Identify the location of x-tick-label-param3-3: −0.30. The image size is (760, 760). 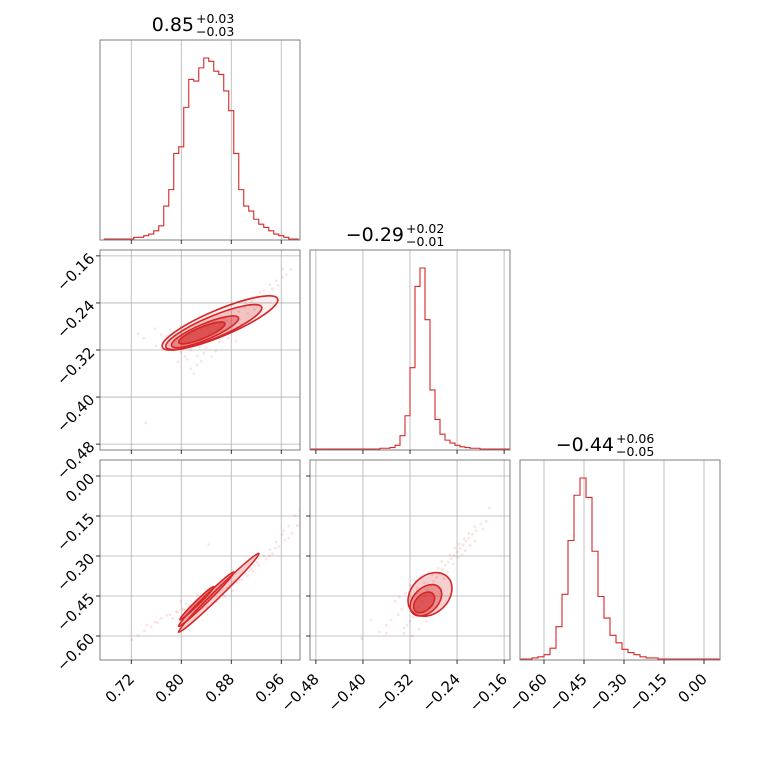
(608, 692).